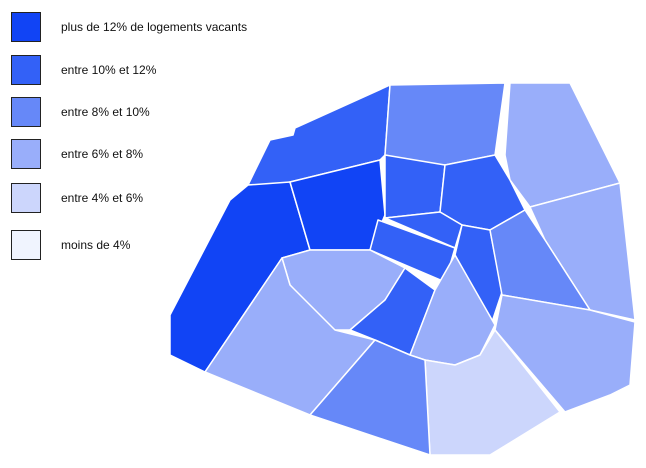 This screenshot has width=646, height=468. What do you see at coordinates (141, 246) in the screenshot?
I see `legend-item: moins de 4%` at bounding box center [141, 246].